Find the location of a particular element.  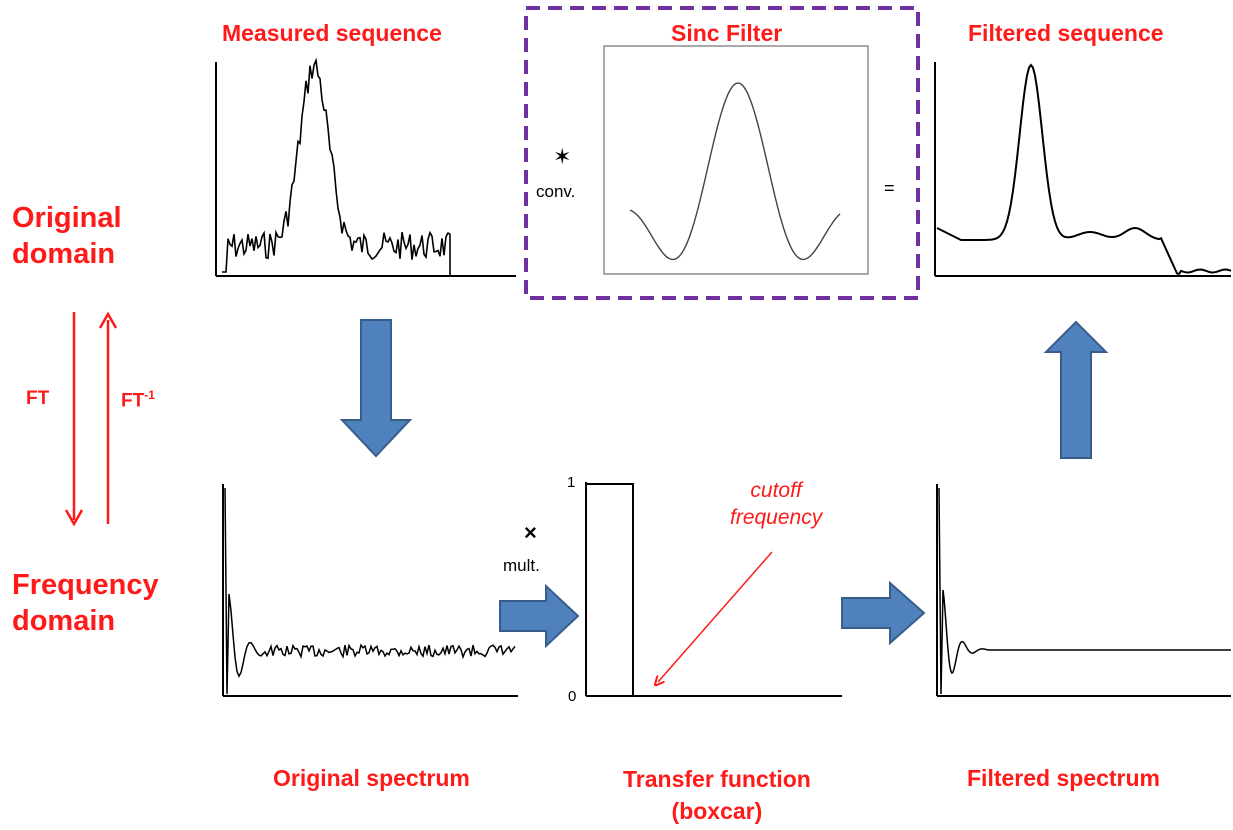

multiply-symbol: × is located at coordinates (530, 532).